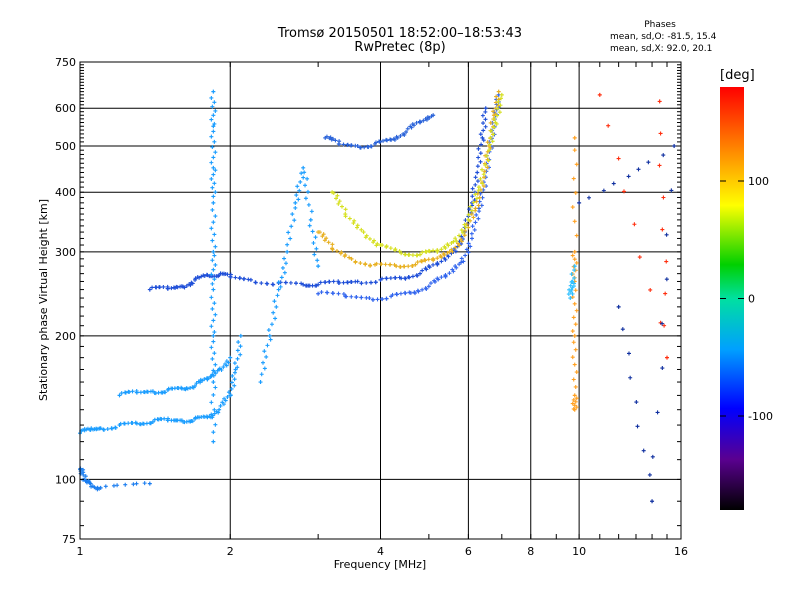 The height and width of the screenshot is (600, 800). What do you see at coordinates (468, 551) in the screenshot?
I see `x-tick-label: 6` at bounding box center [468, 551].